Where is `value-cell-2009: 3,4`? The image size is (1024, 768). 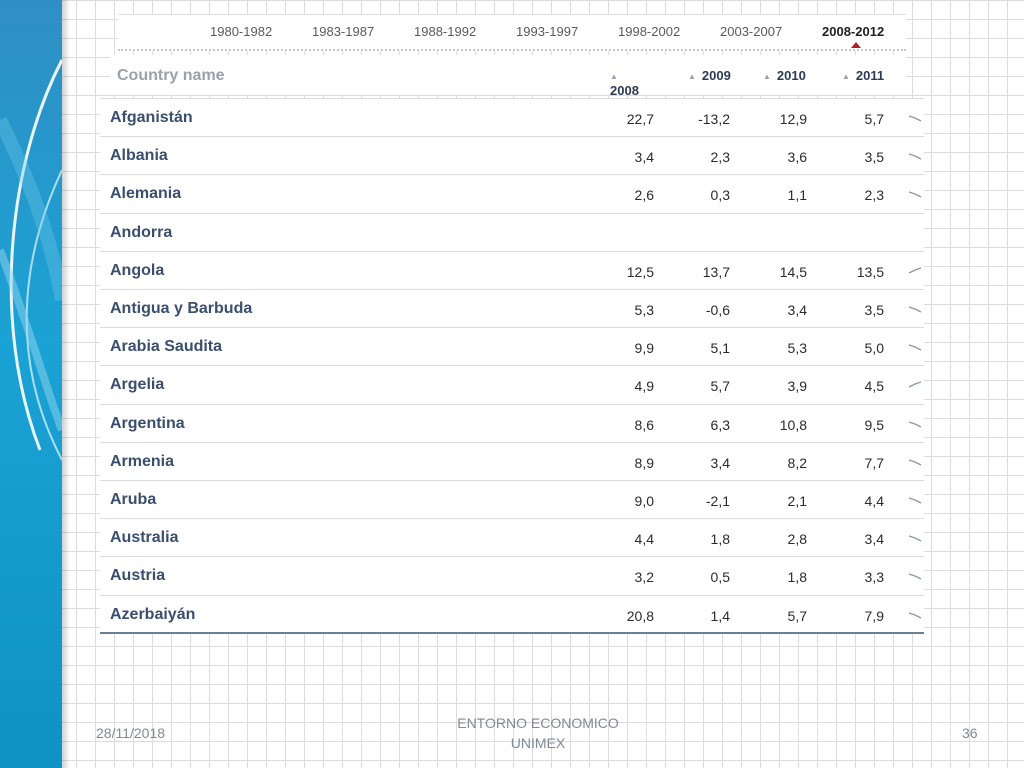
value-cell-2009: 3,4 is located at coordinates (720, 462).